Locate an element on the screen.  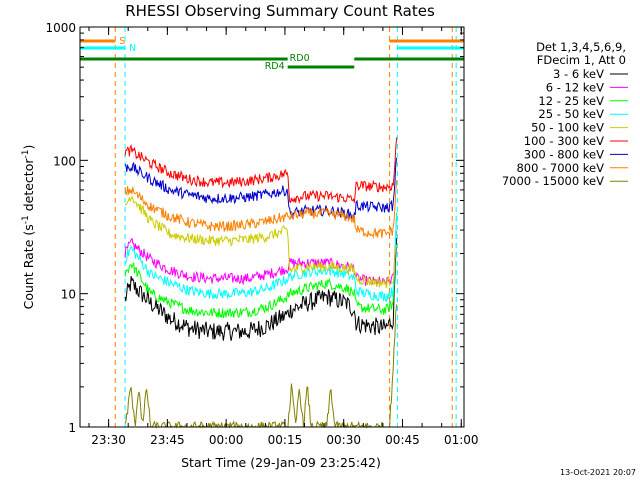
y-axis-label-sup2: -1 is located at coordinates (26, 154).